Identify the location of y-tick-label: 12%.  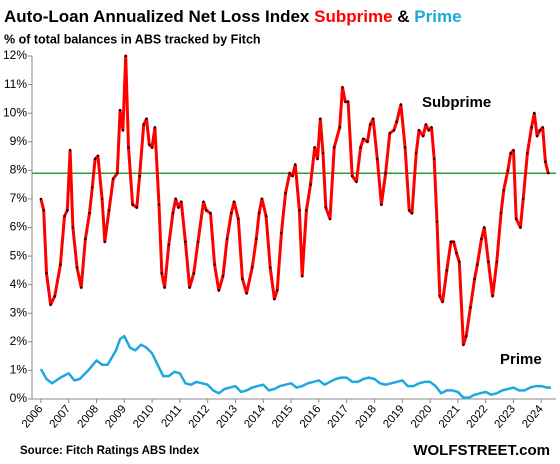
(15, 55).